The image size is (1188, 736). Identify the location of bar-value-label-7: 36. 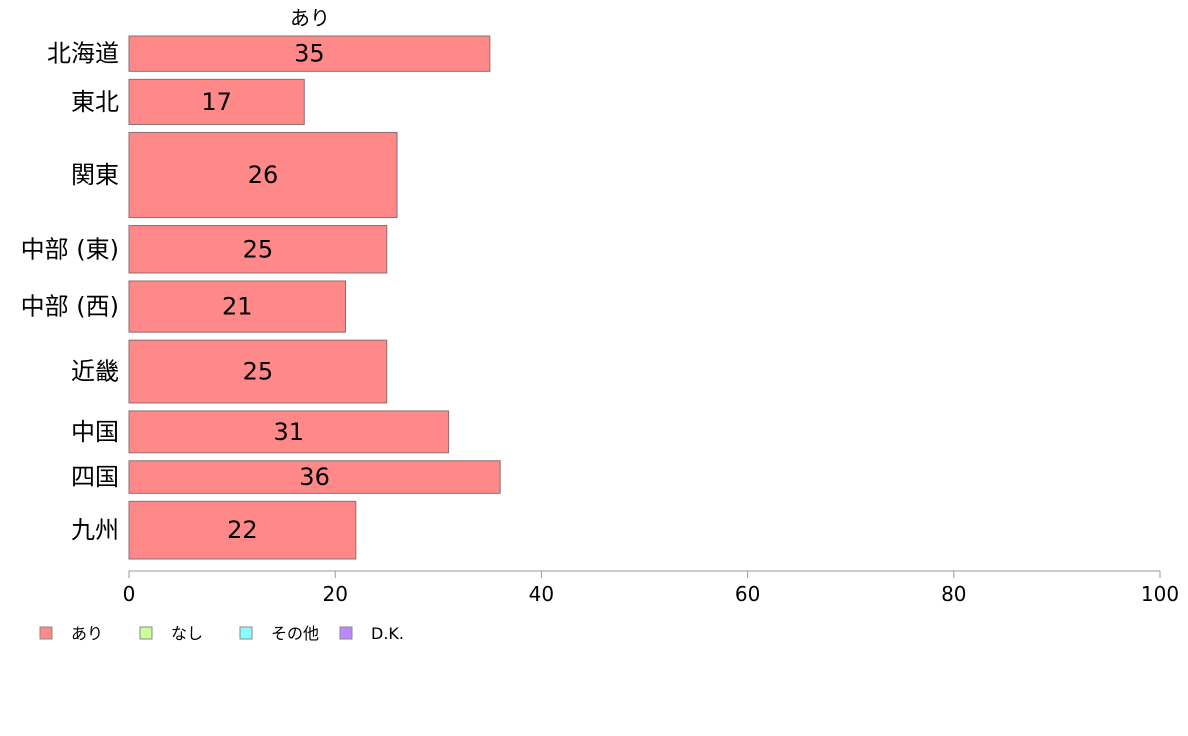
(314, 477).